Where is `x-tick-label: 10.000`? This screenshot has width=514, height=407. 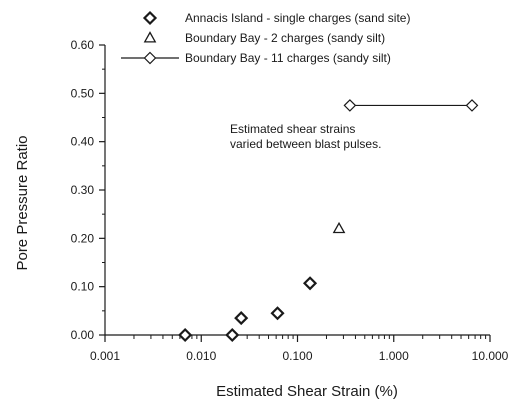
x-tick-label: 10.000 is located at coordinates (490, 356).